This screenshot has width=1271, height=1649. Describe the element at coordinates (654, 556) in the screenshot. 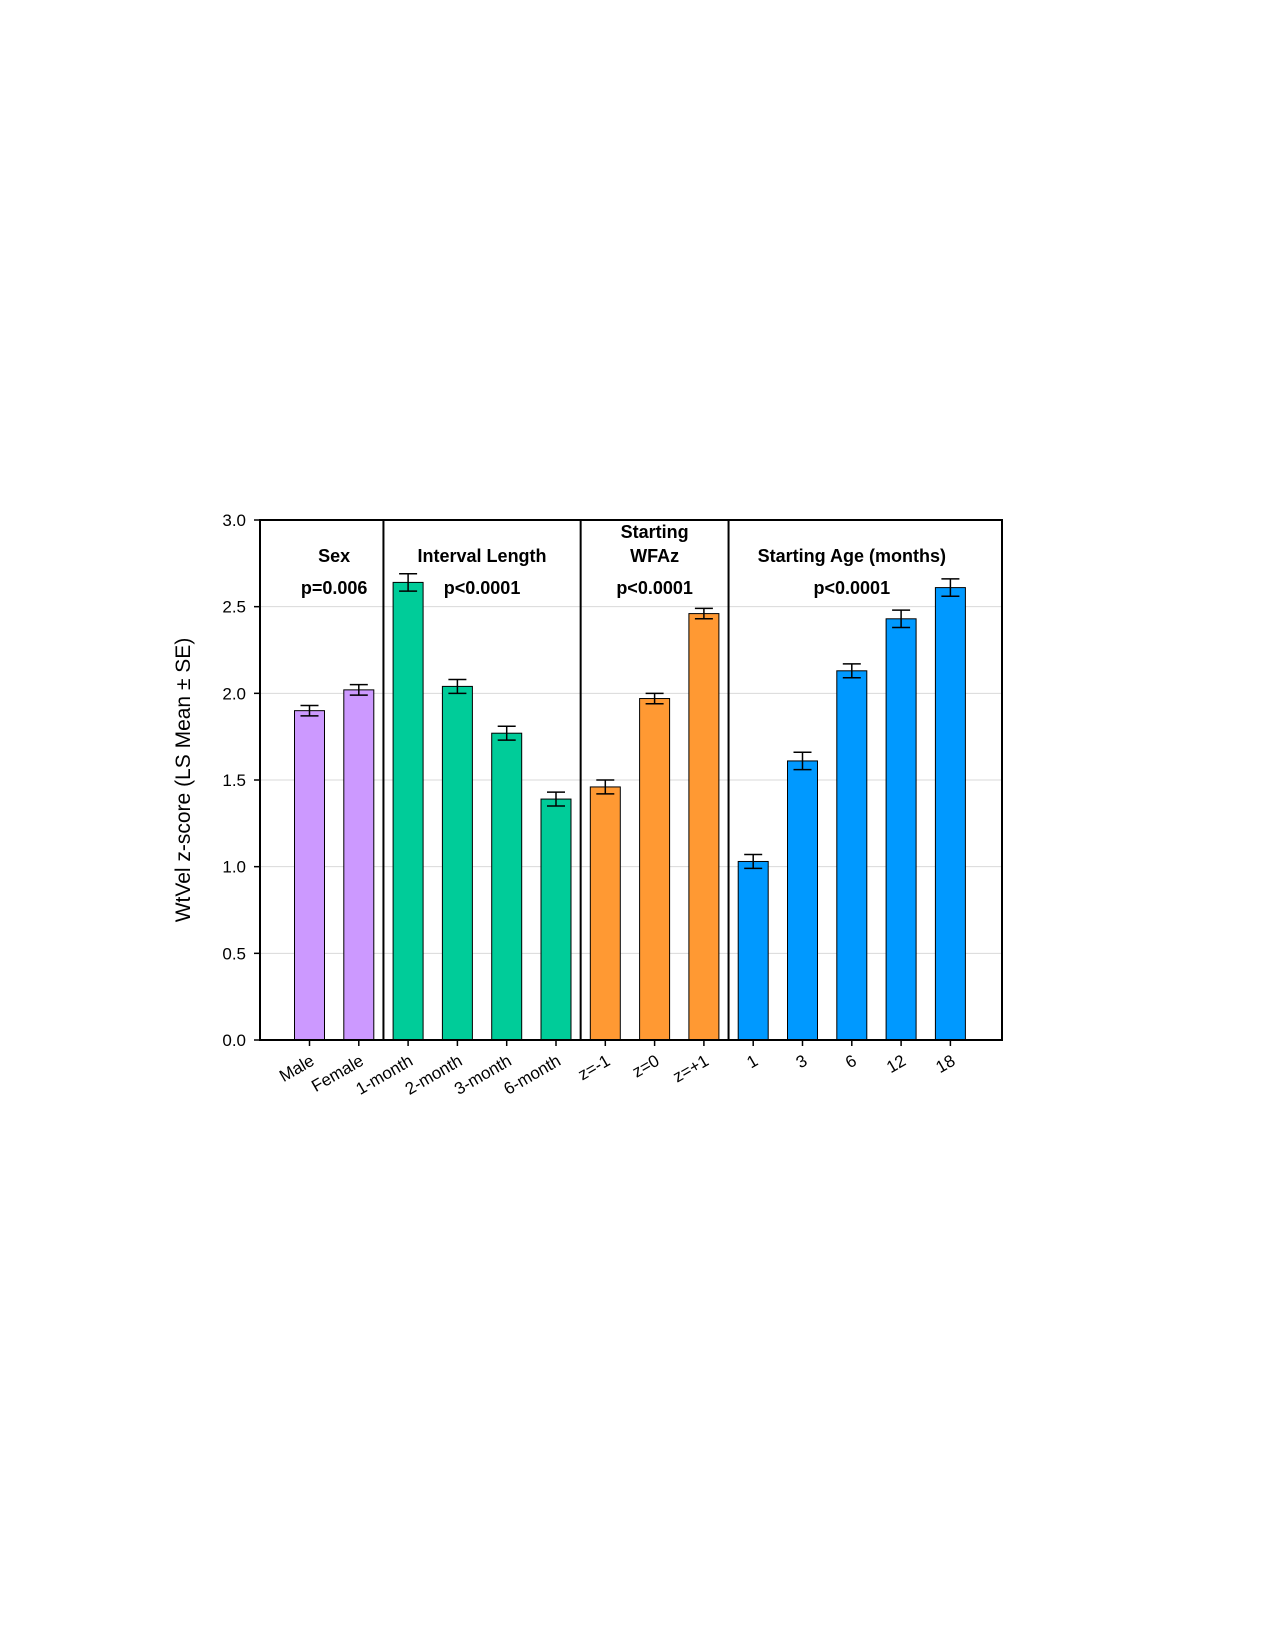

I see `group-title: WFAz` at that location.